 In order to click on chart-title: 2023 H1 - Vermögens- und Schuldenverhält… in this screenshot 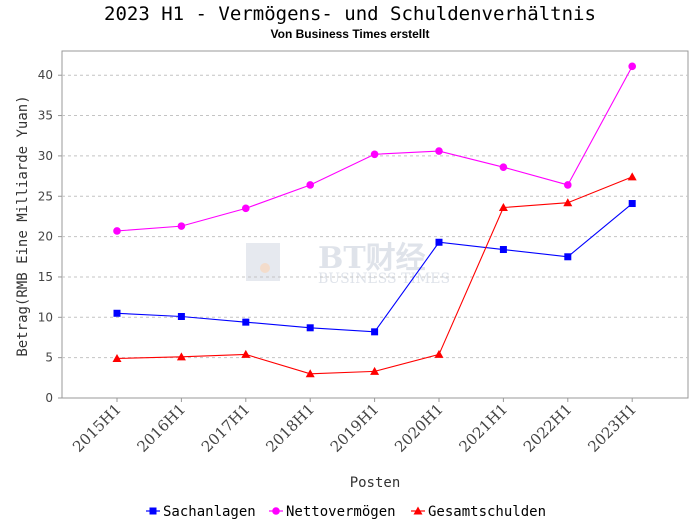, I will do `click(350, 14)`.